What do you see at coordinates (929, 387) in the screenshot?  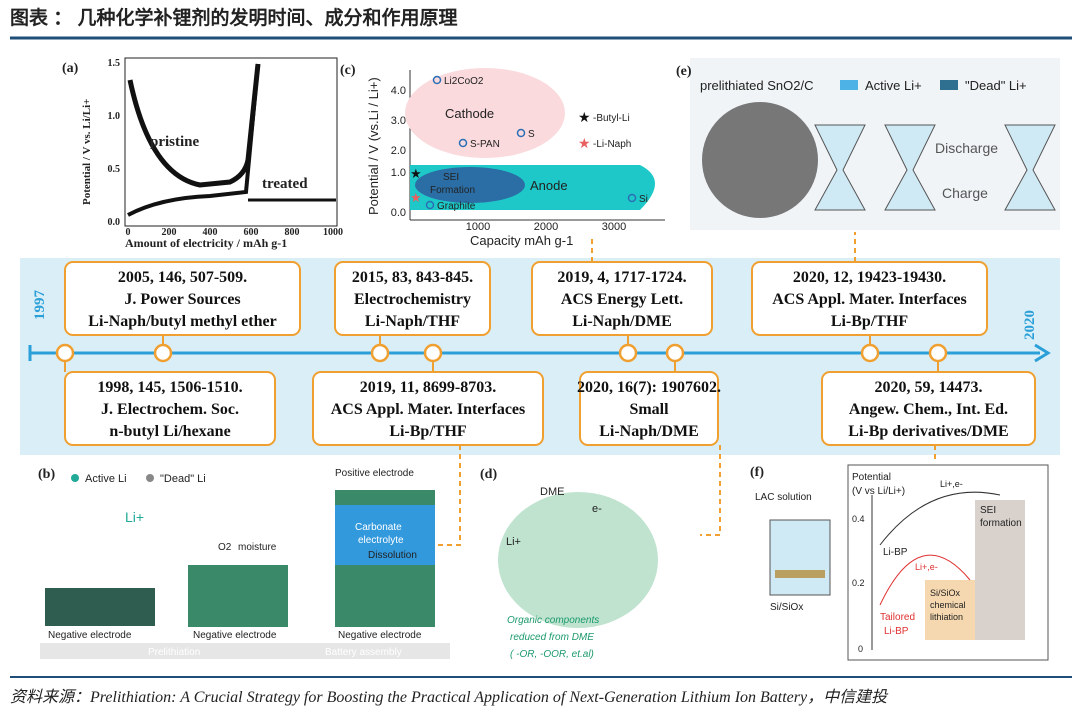 I see `entry-text: 2020, 59, 14473.` at bounding box center [929, 387].